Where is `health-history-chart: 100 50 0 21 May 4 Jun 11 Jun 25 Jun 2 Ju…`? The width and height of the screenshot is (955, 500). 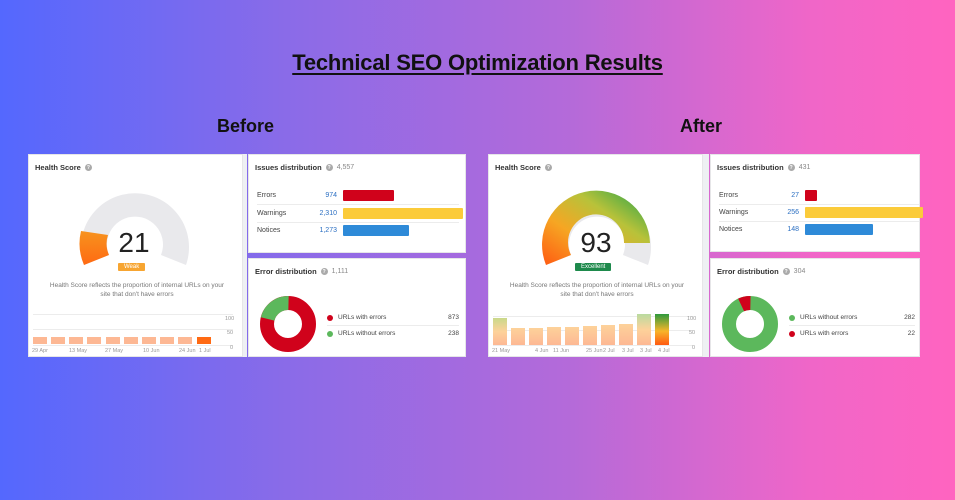 health-history-chart: 100 50 0 21 May 4 Jun 11 Jun 25 Jun 2 Ju… is located at coordinates (594, 334).